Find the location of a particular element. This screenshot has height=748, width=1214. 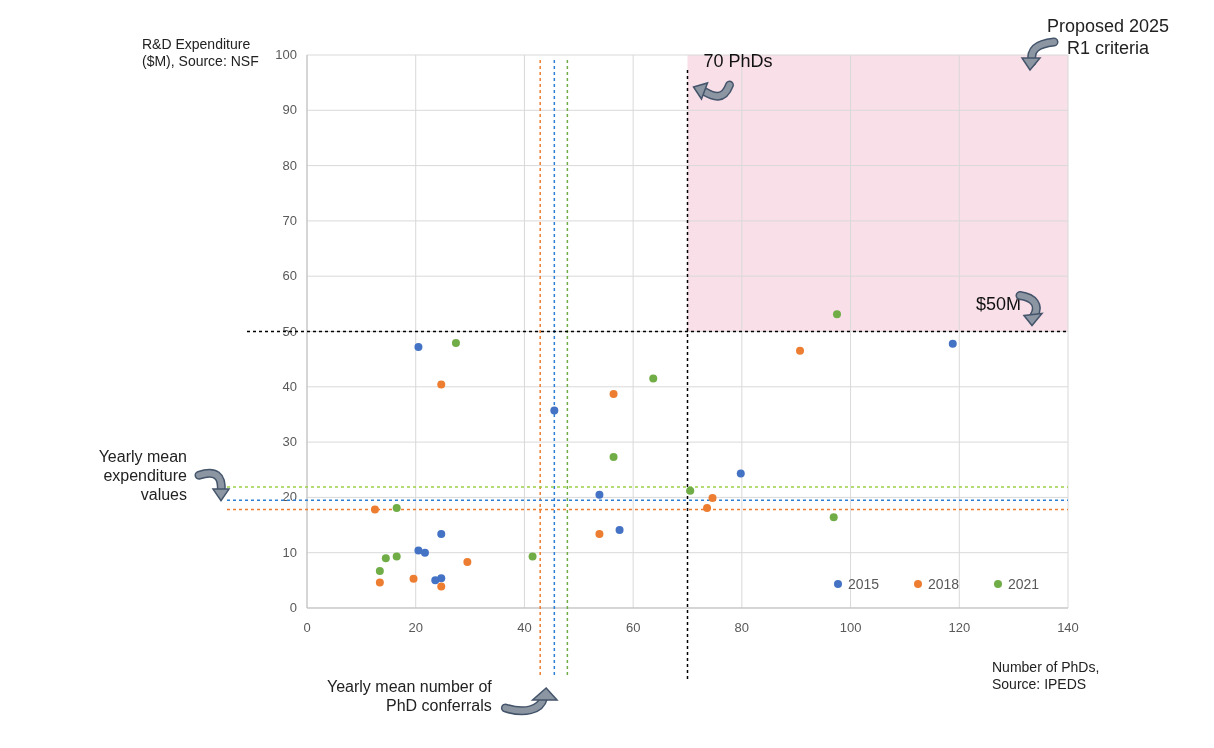

y-tick-label: 40 is located at coordinates (289, 386).